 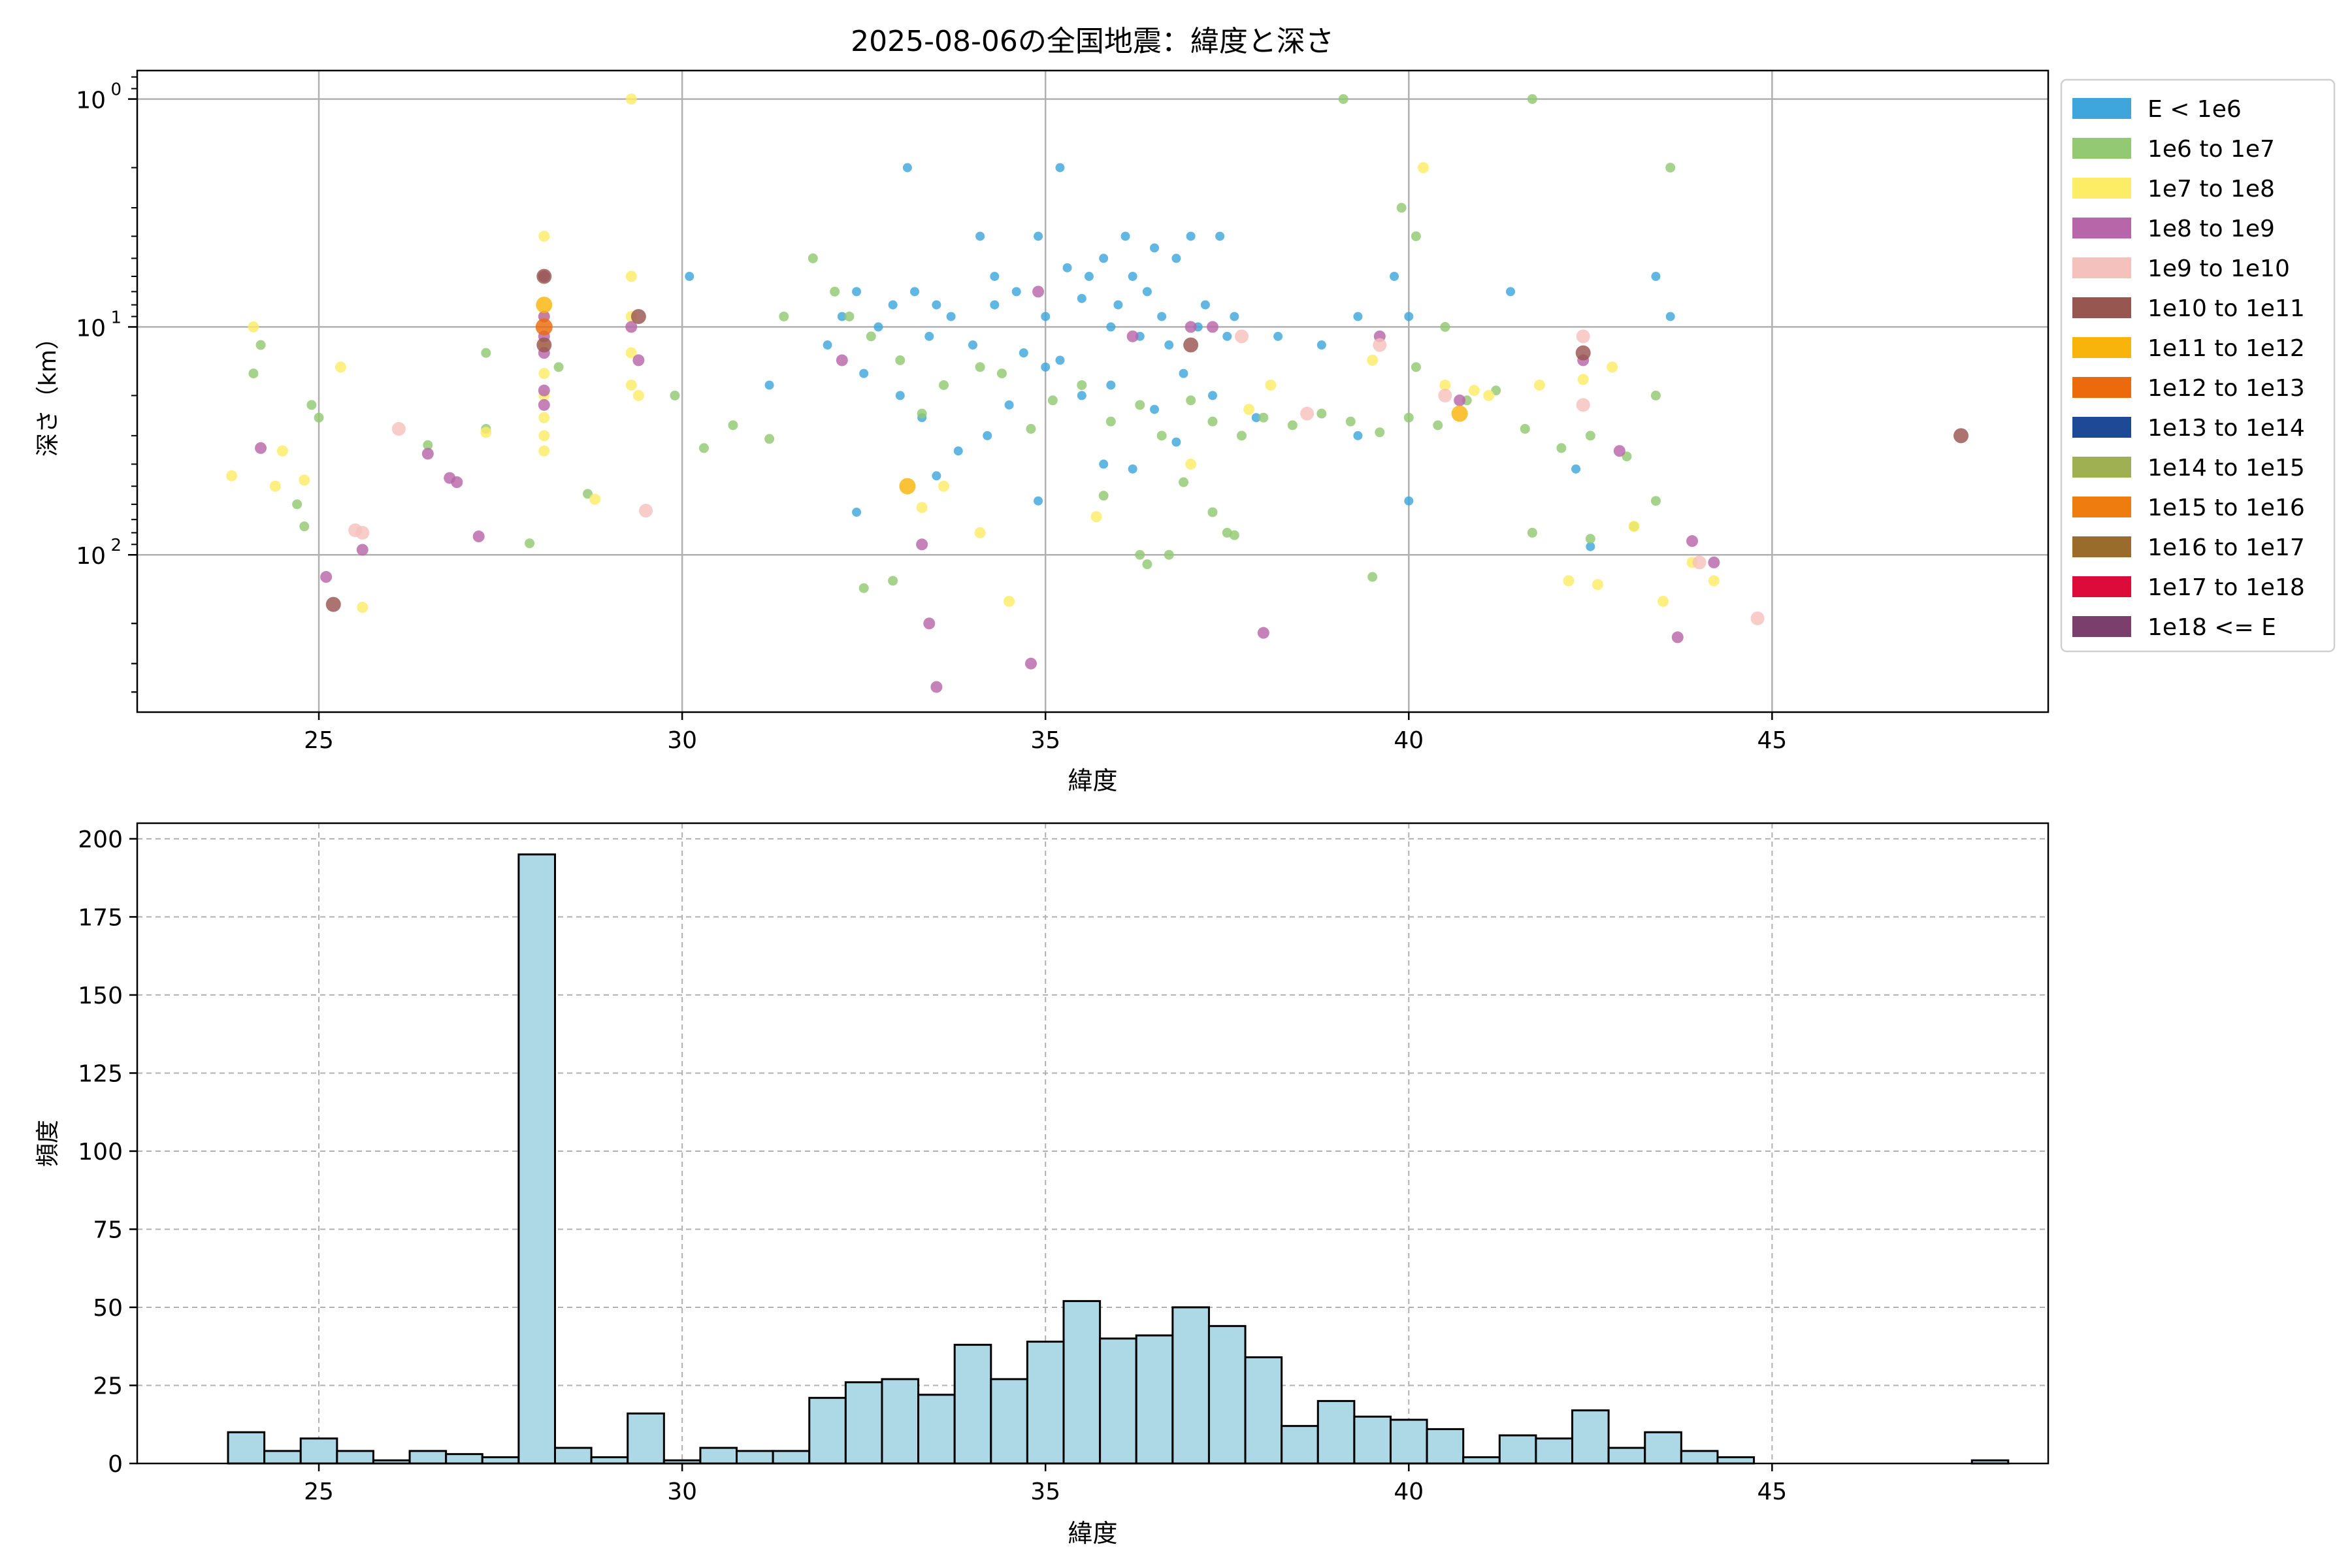 I want to click on y-tick-label: 50, so click(x=108, y=1308).